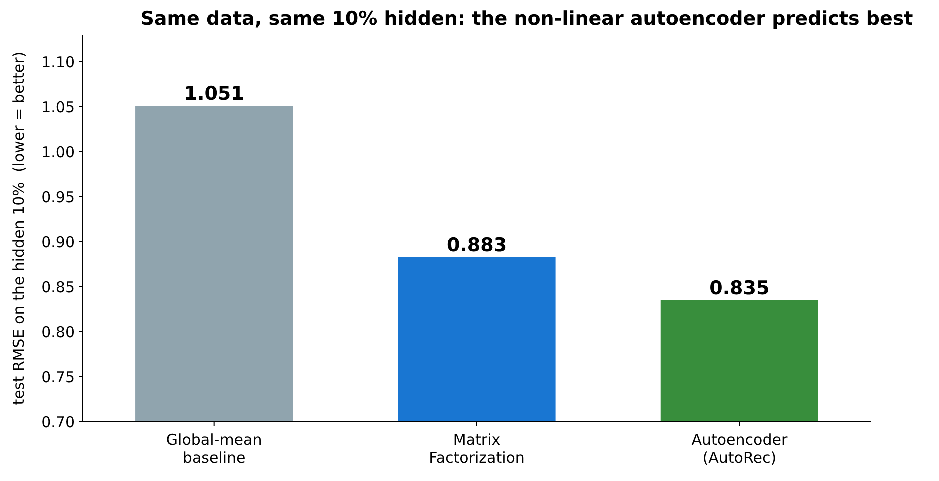  What do you see at coordinates (740, 449) in the screenshot?
I see `x-tick-label: Autoencoder (AutoRec)` at bounding box center [740, 449].